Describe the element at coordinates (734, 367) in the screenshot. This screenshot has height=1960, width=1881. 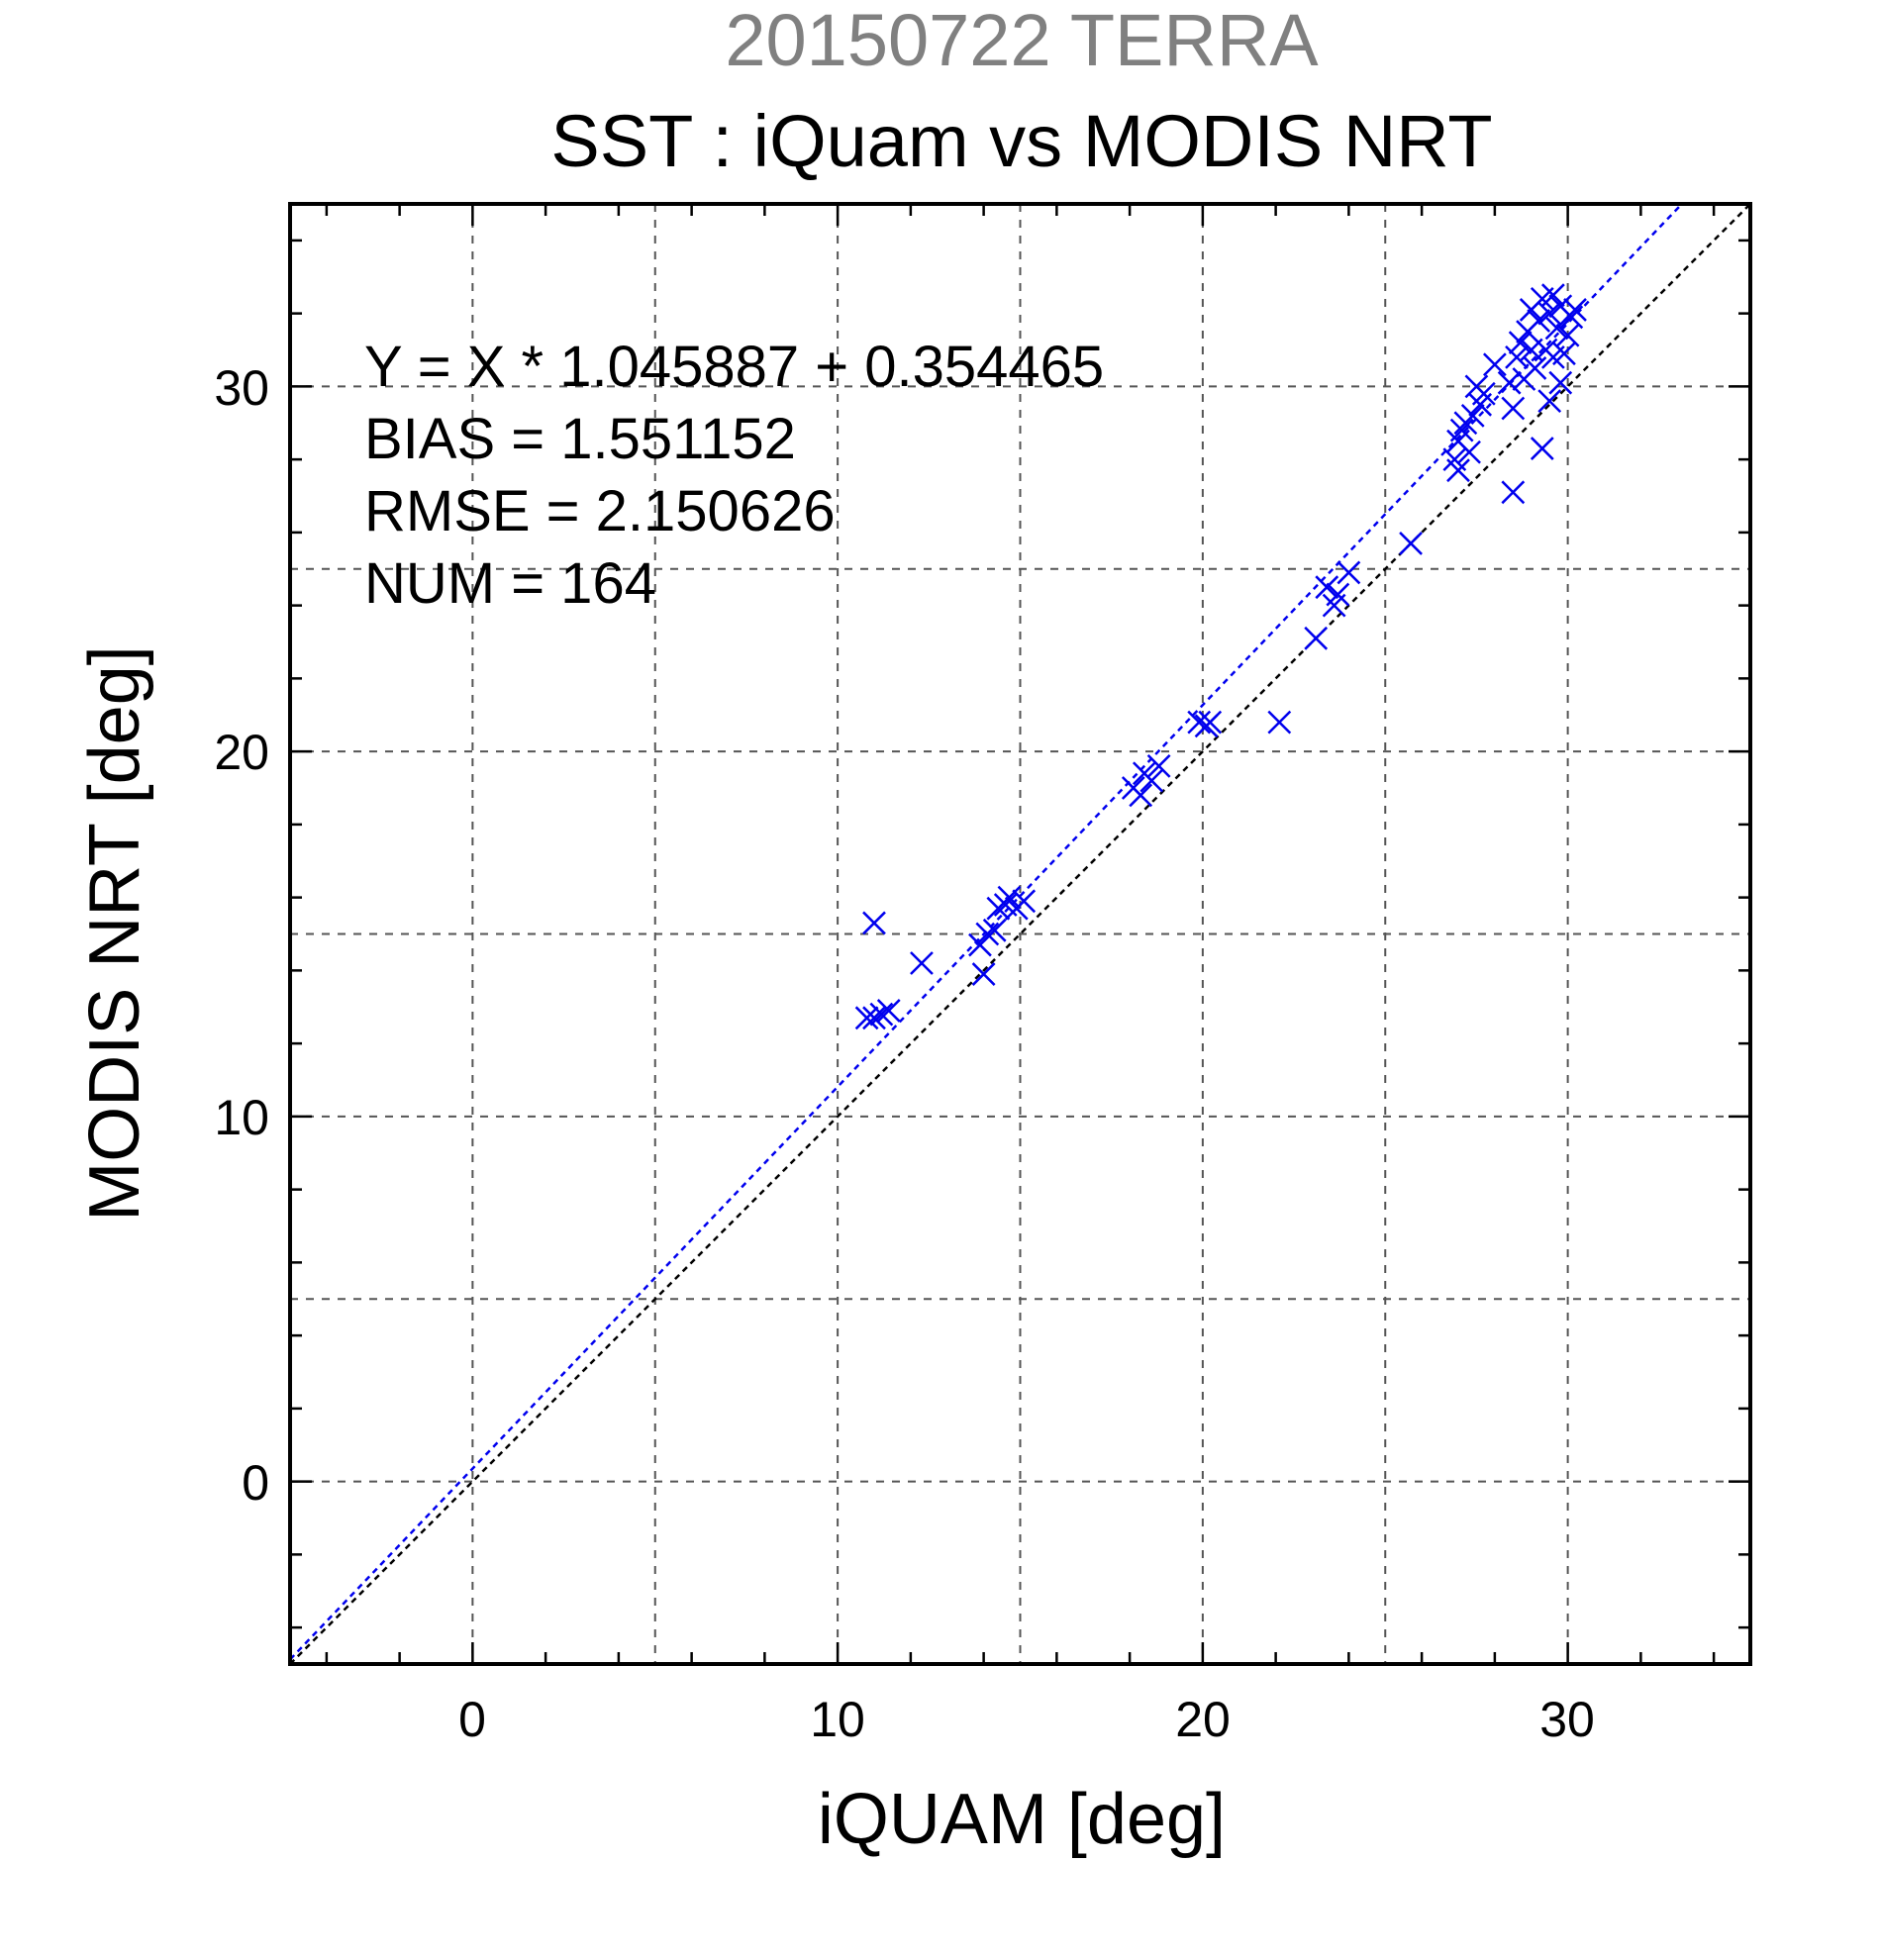
I see `fit-equation: Y = X * 1.045887 + 0.354465` at that location.